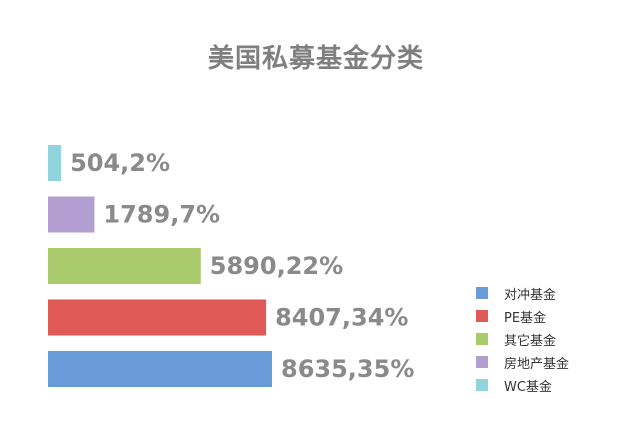  I want to click on chart-title: 美国私募基金分类, so click(315, 59).